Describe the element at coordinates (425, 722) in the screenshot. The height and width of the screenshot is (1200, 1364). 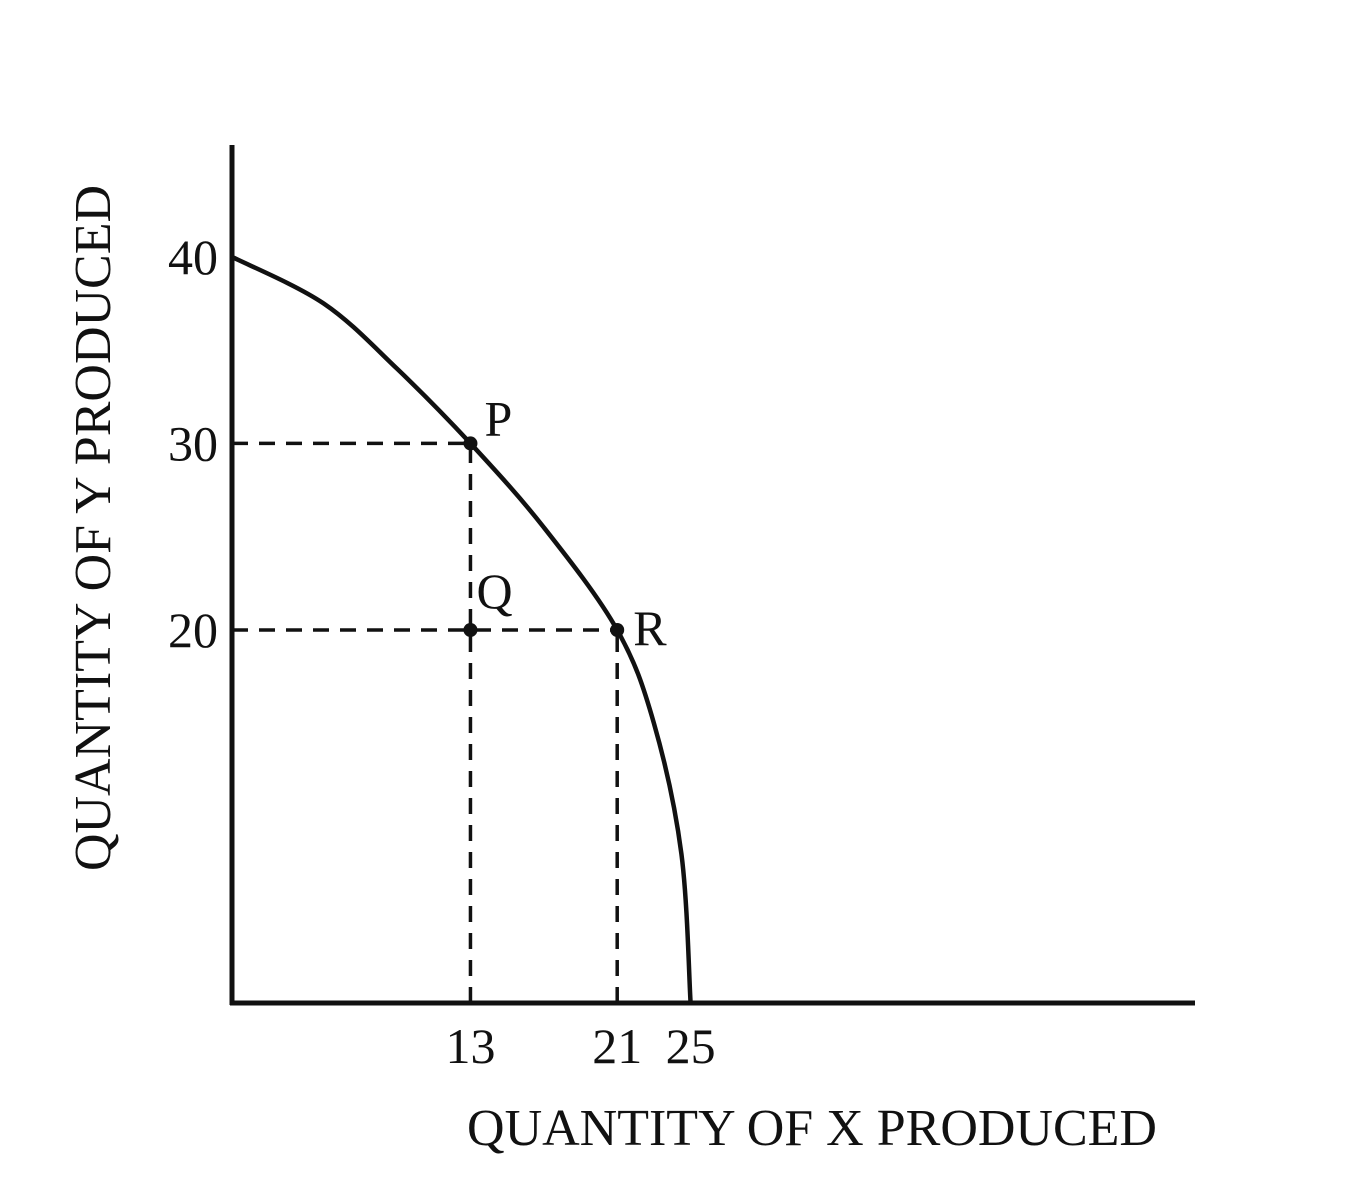
I see `guide-lines` at that location.